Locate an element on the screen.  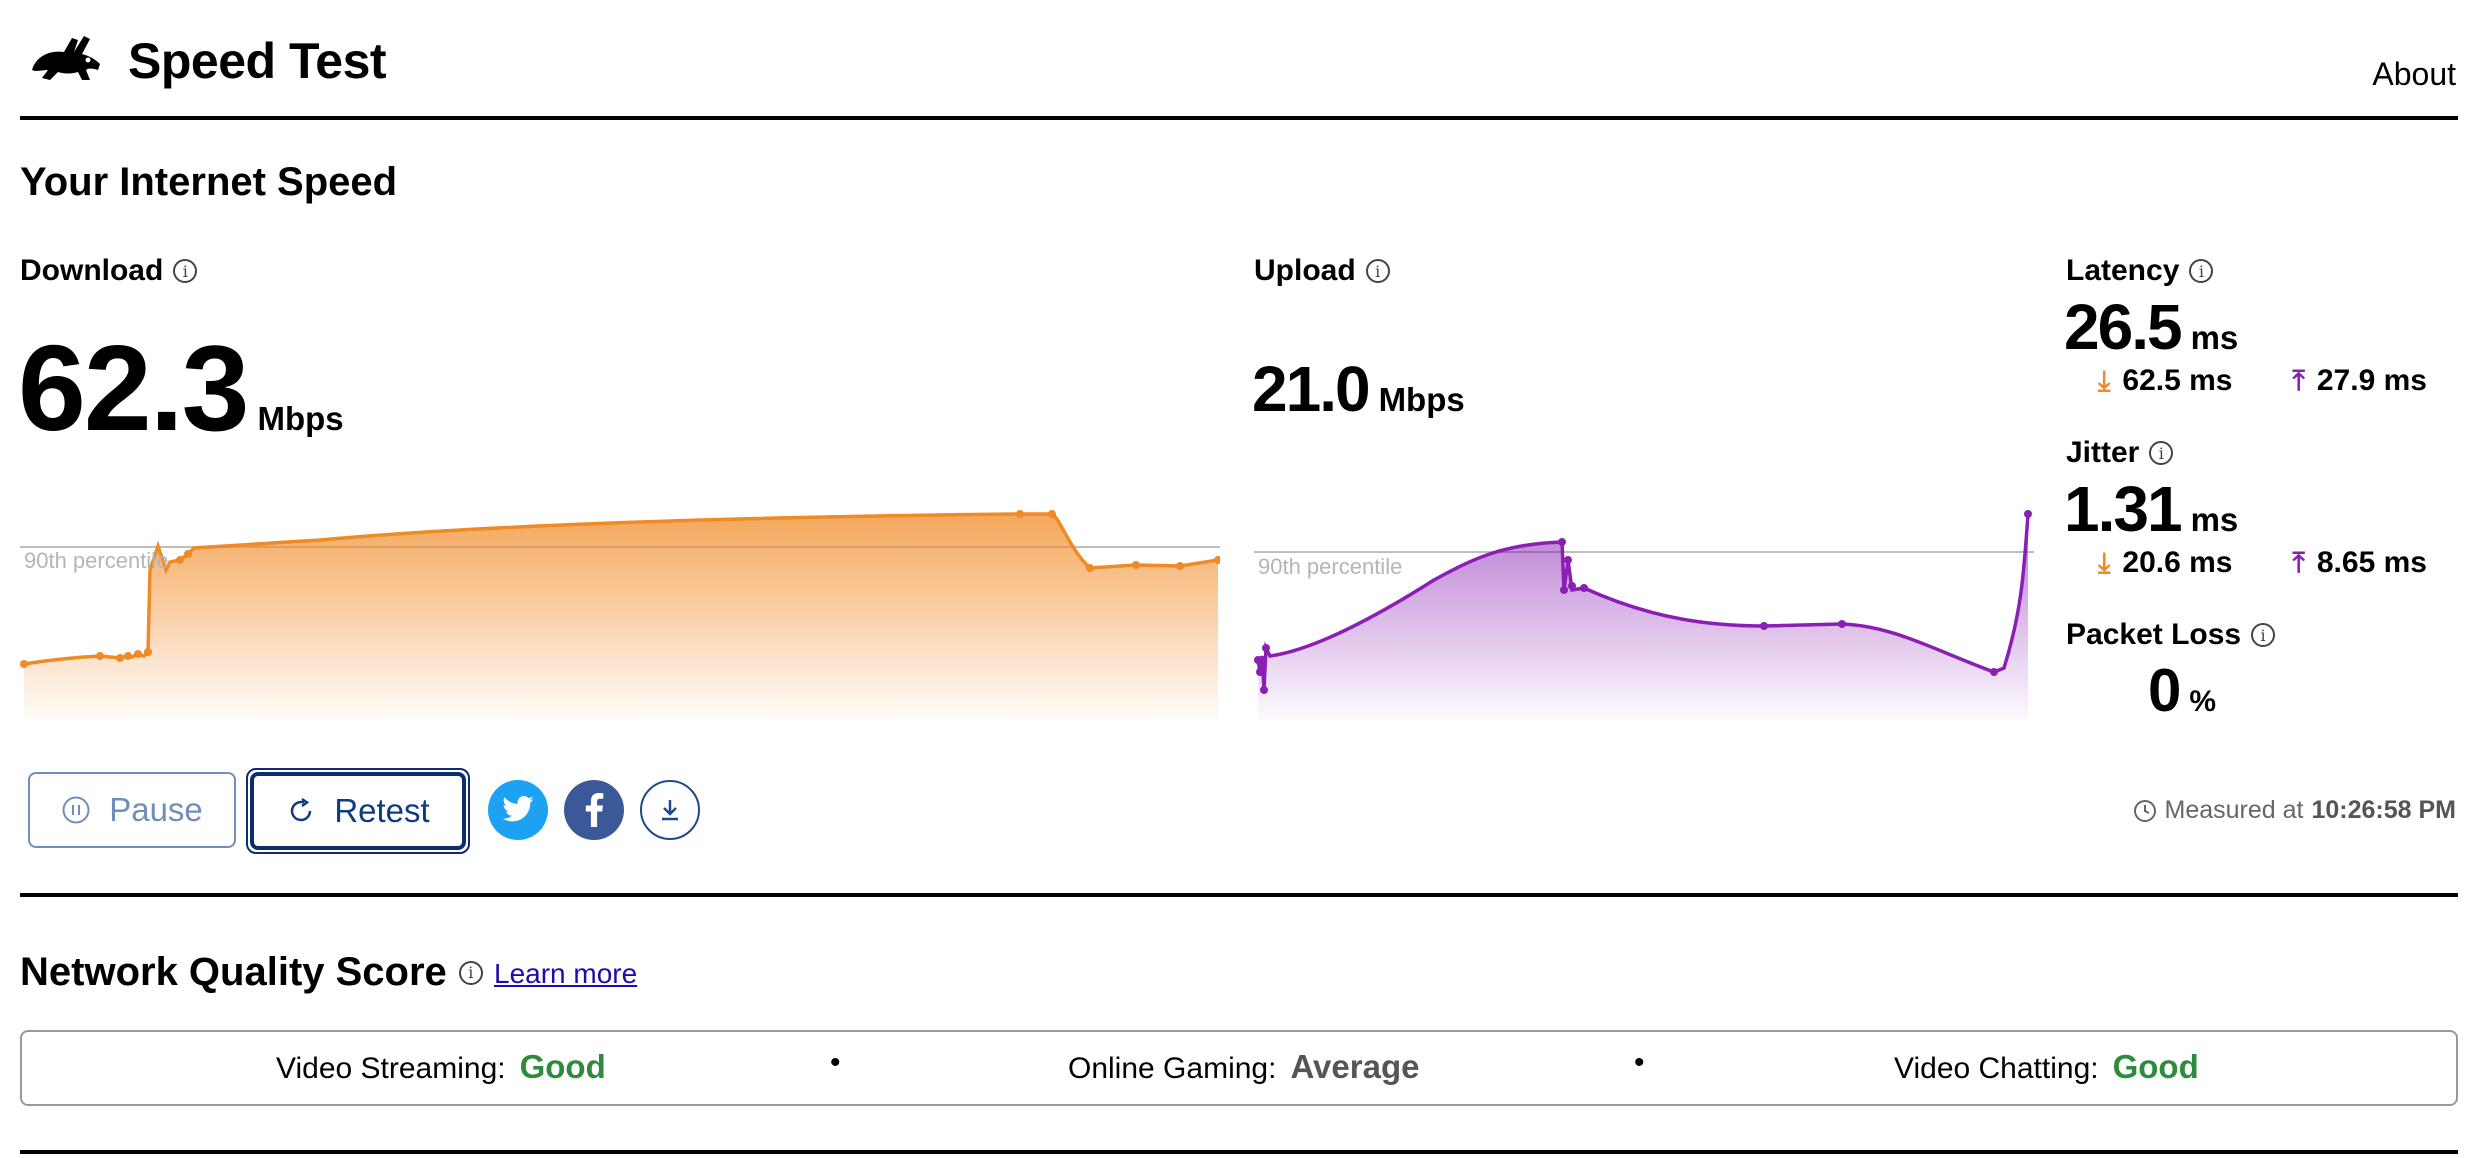
app-title: Speed Test is located at coordinates (257, 61).